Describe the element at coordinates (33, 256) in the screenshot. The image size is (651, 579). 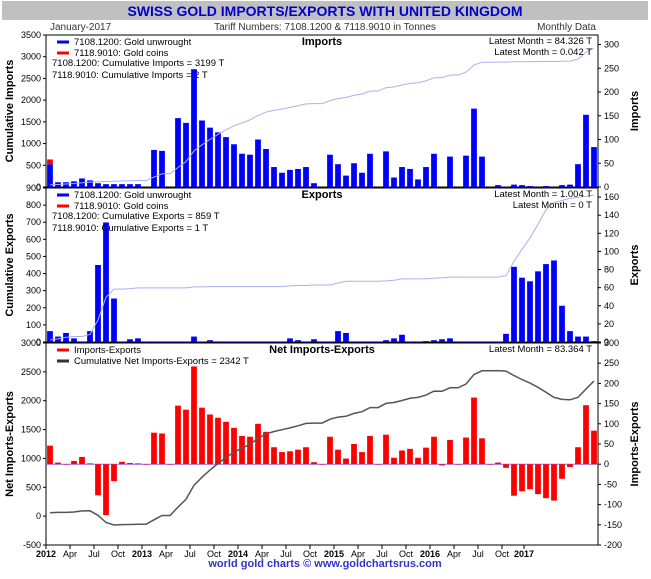
I see `left-tick-label: 500` at that location.